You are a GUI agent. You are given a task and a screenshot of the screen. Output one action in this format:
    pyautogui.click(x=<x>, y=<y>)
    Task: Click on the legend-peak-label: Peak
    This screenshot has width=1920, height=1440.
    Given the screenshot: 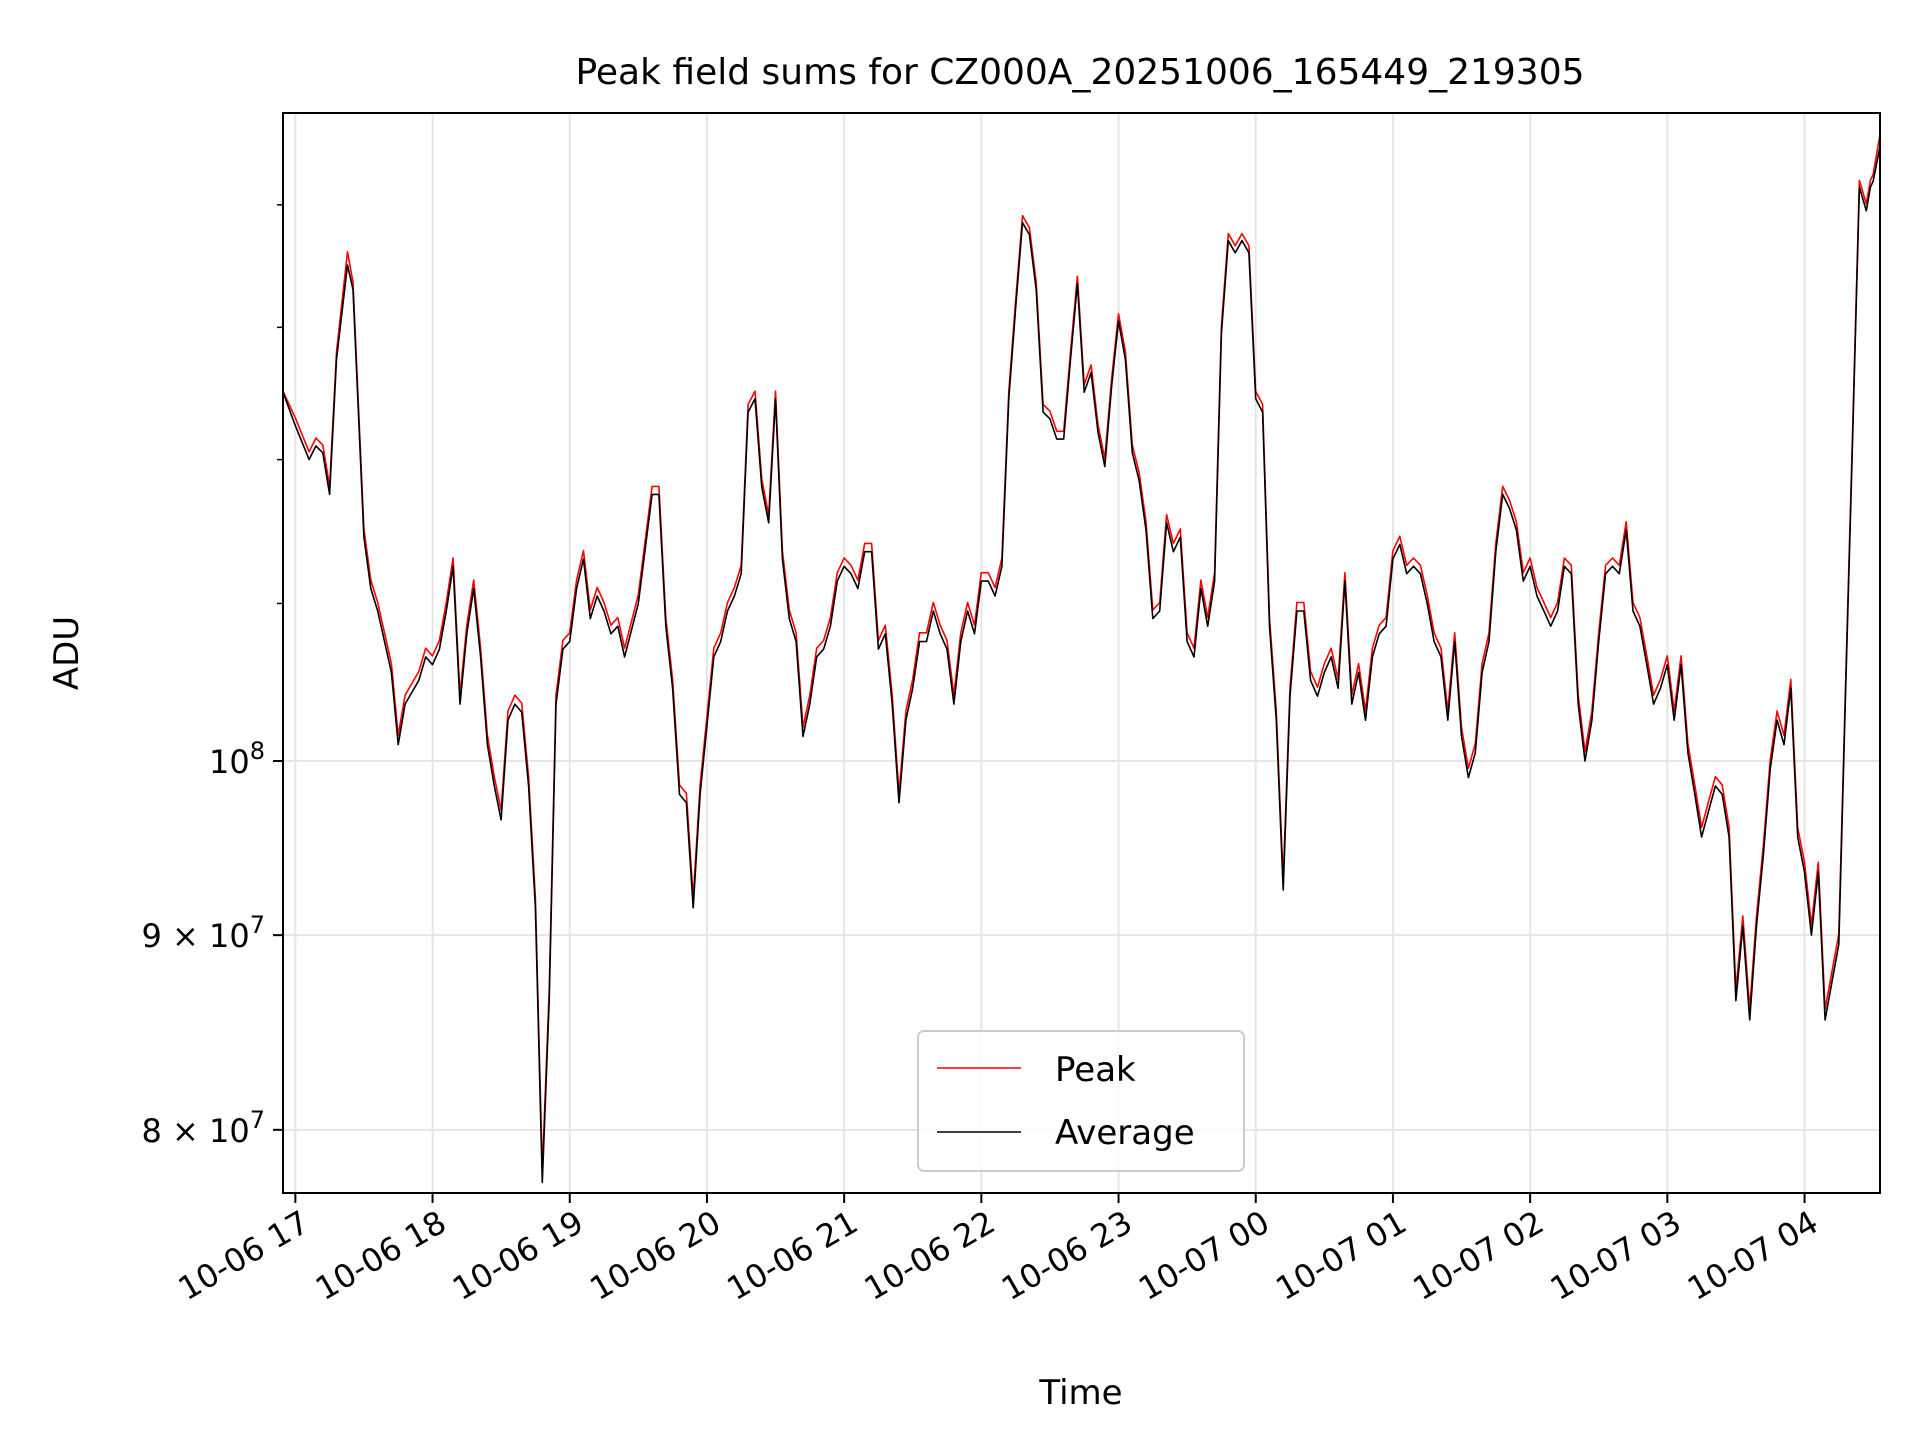 What is the action you would take?
    pyautogui.click(x=1095, y=1070)
    